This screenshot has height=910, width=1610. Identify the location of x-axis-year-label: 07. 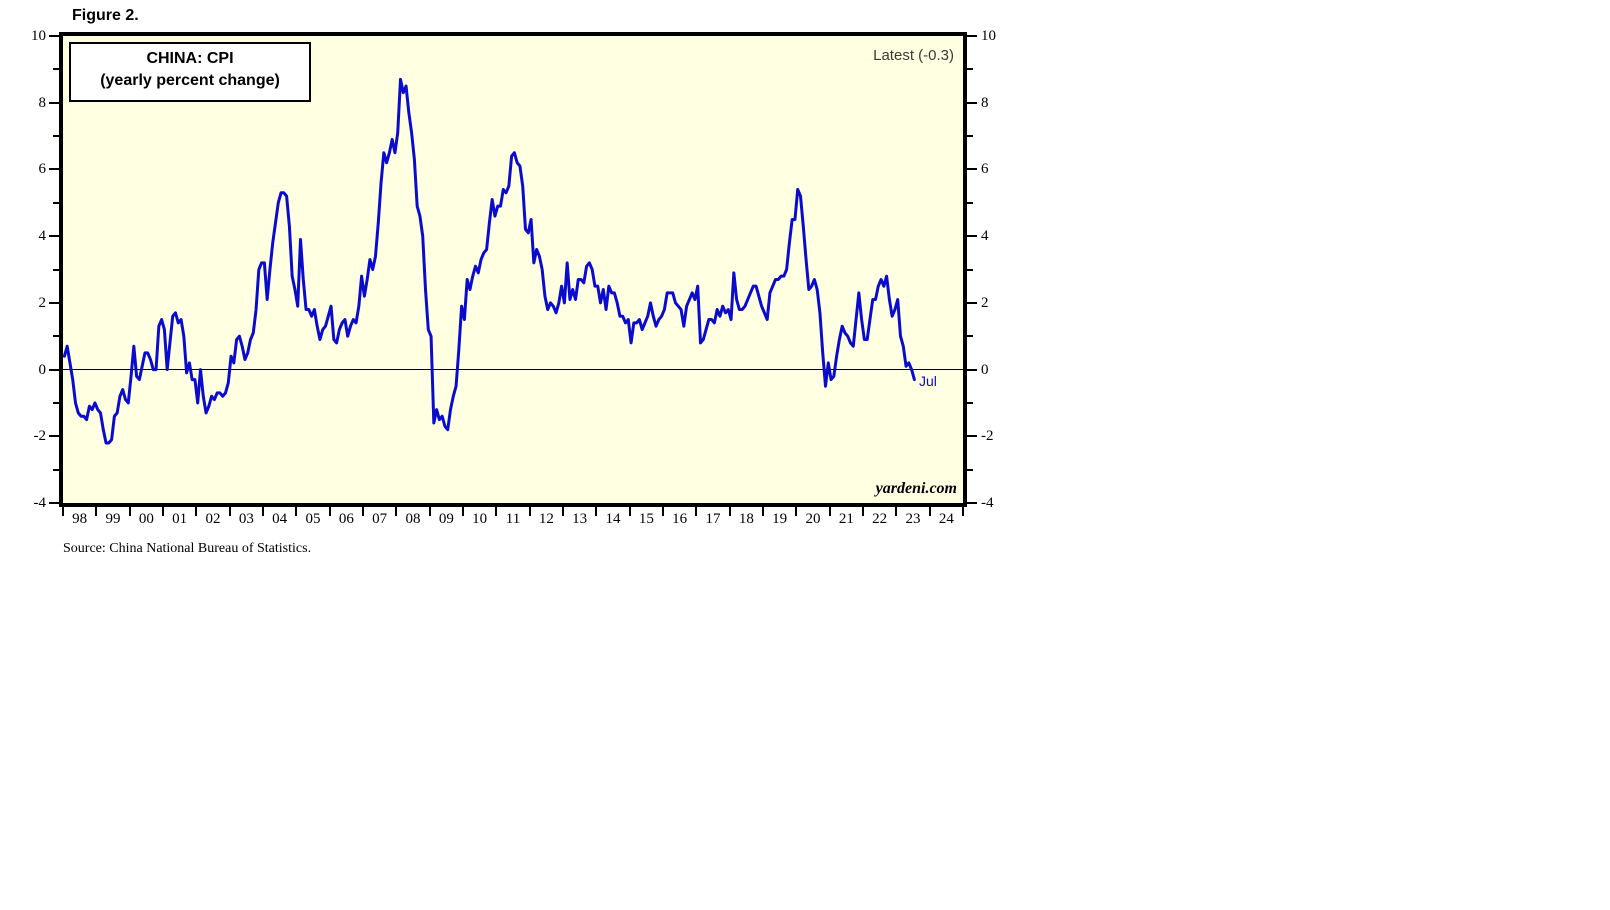
(380, 519).